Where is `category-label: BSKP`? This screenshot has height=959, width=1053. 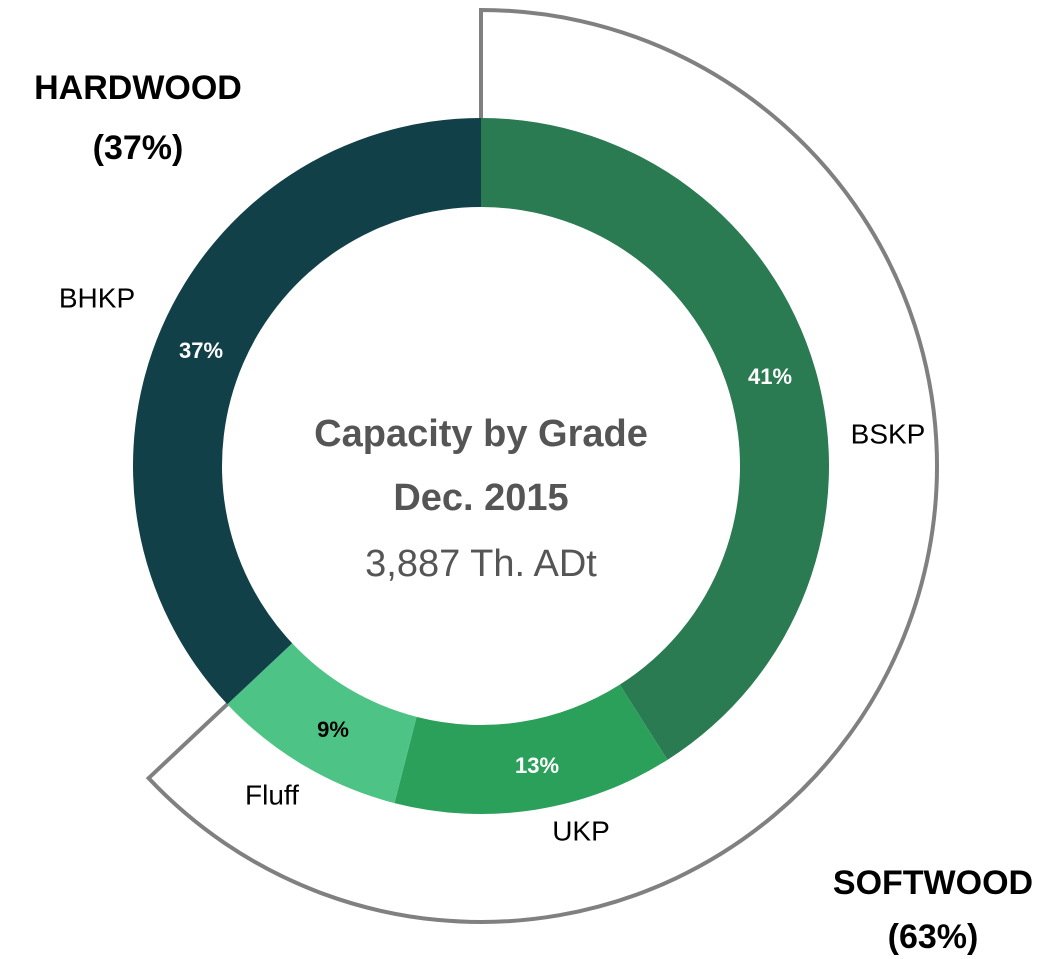 category-label: BSKP is located at coordinates (888, 433).